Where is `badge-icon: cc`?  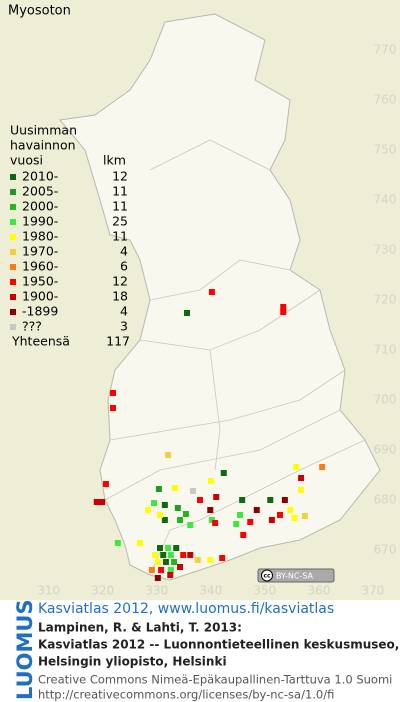
badge-icon: cc is located at coordinates (267, 576).